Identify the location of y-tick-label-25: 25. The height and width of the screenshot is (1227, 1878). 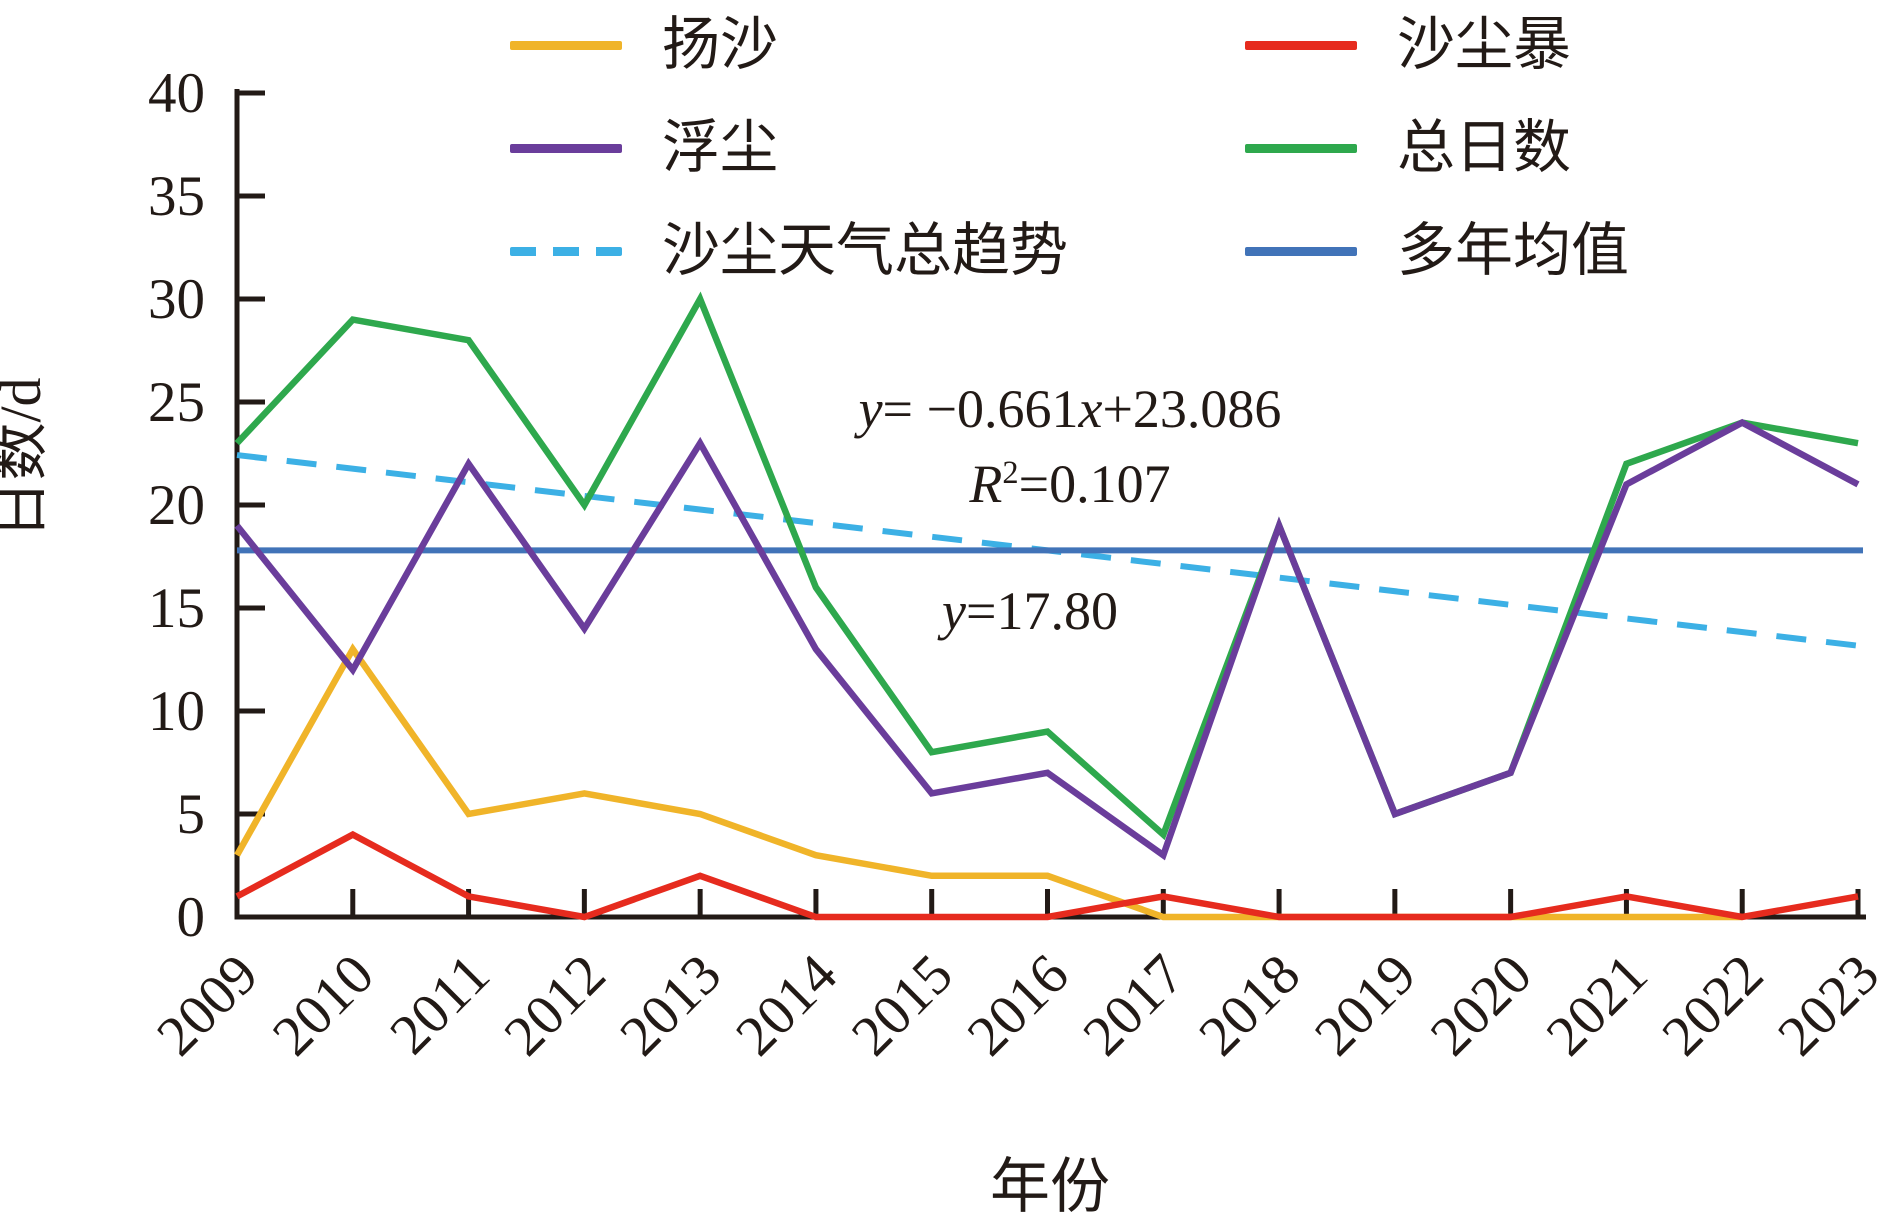
(176, 402).